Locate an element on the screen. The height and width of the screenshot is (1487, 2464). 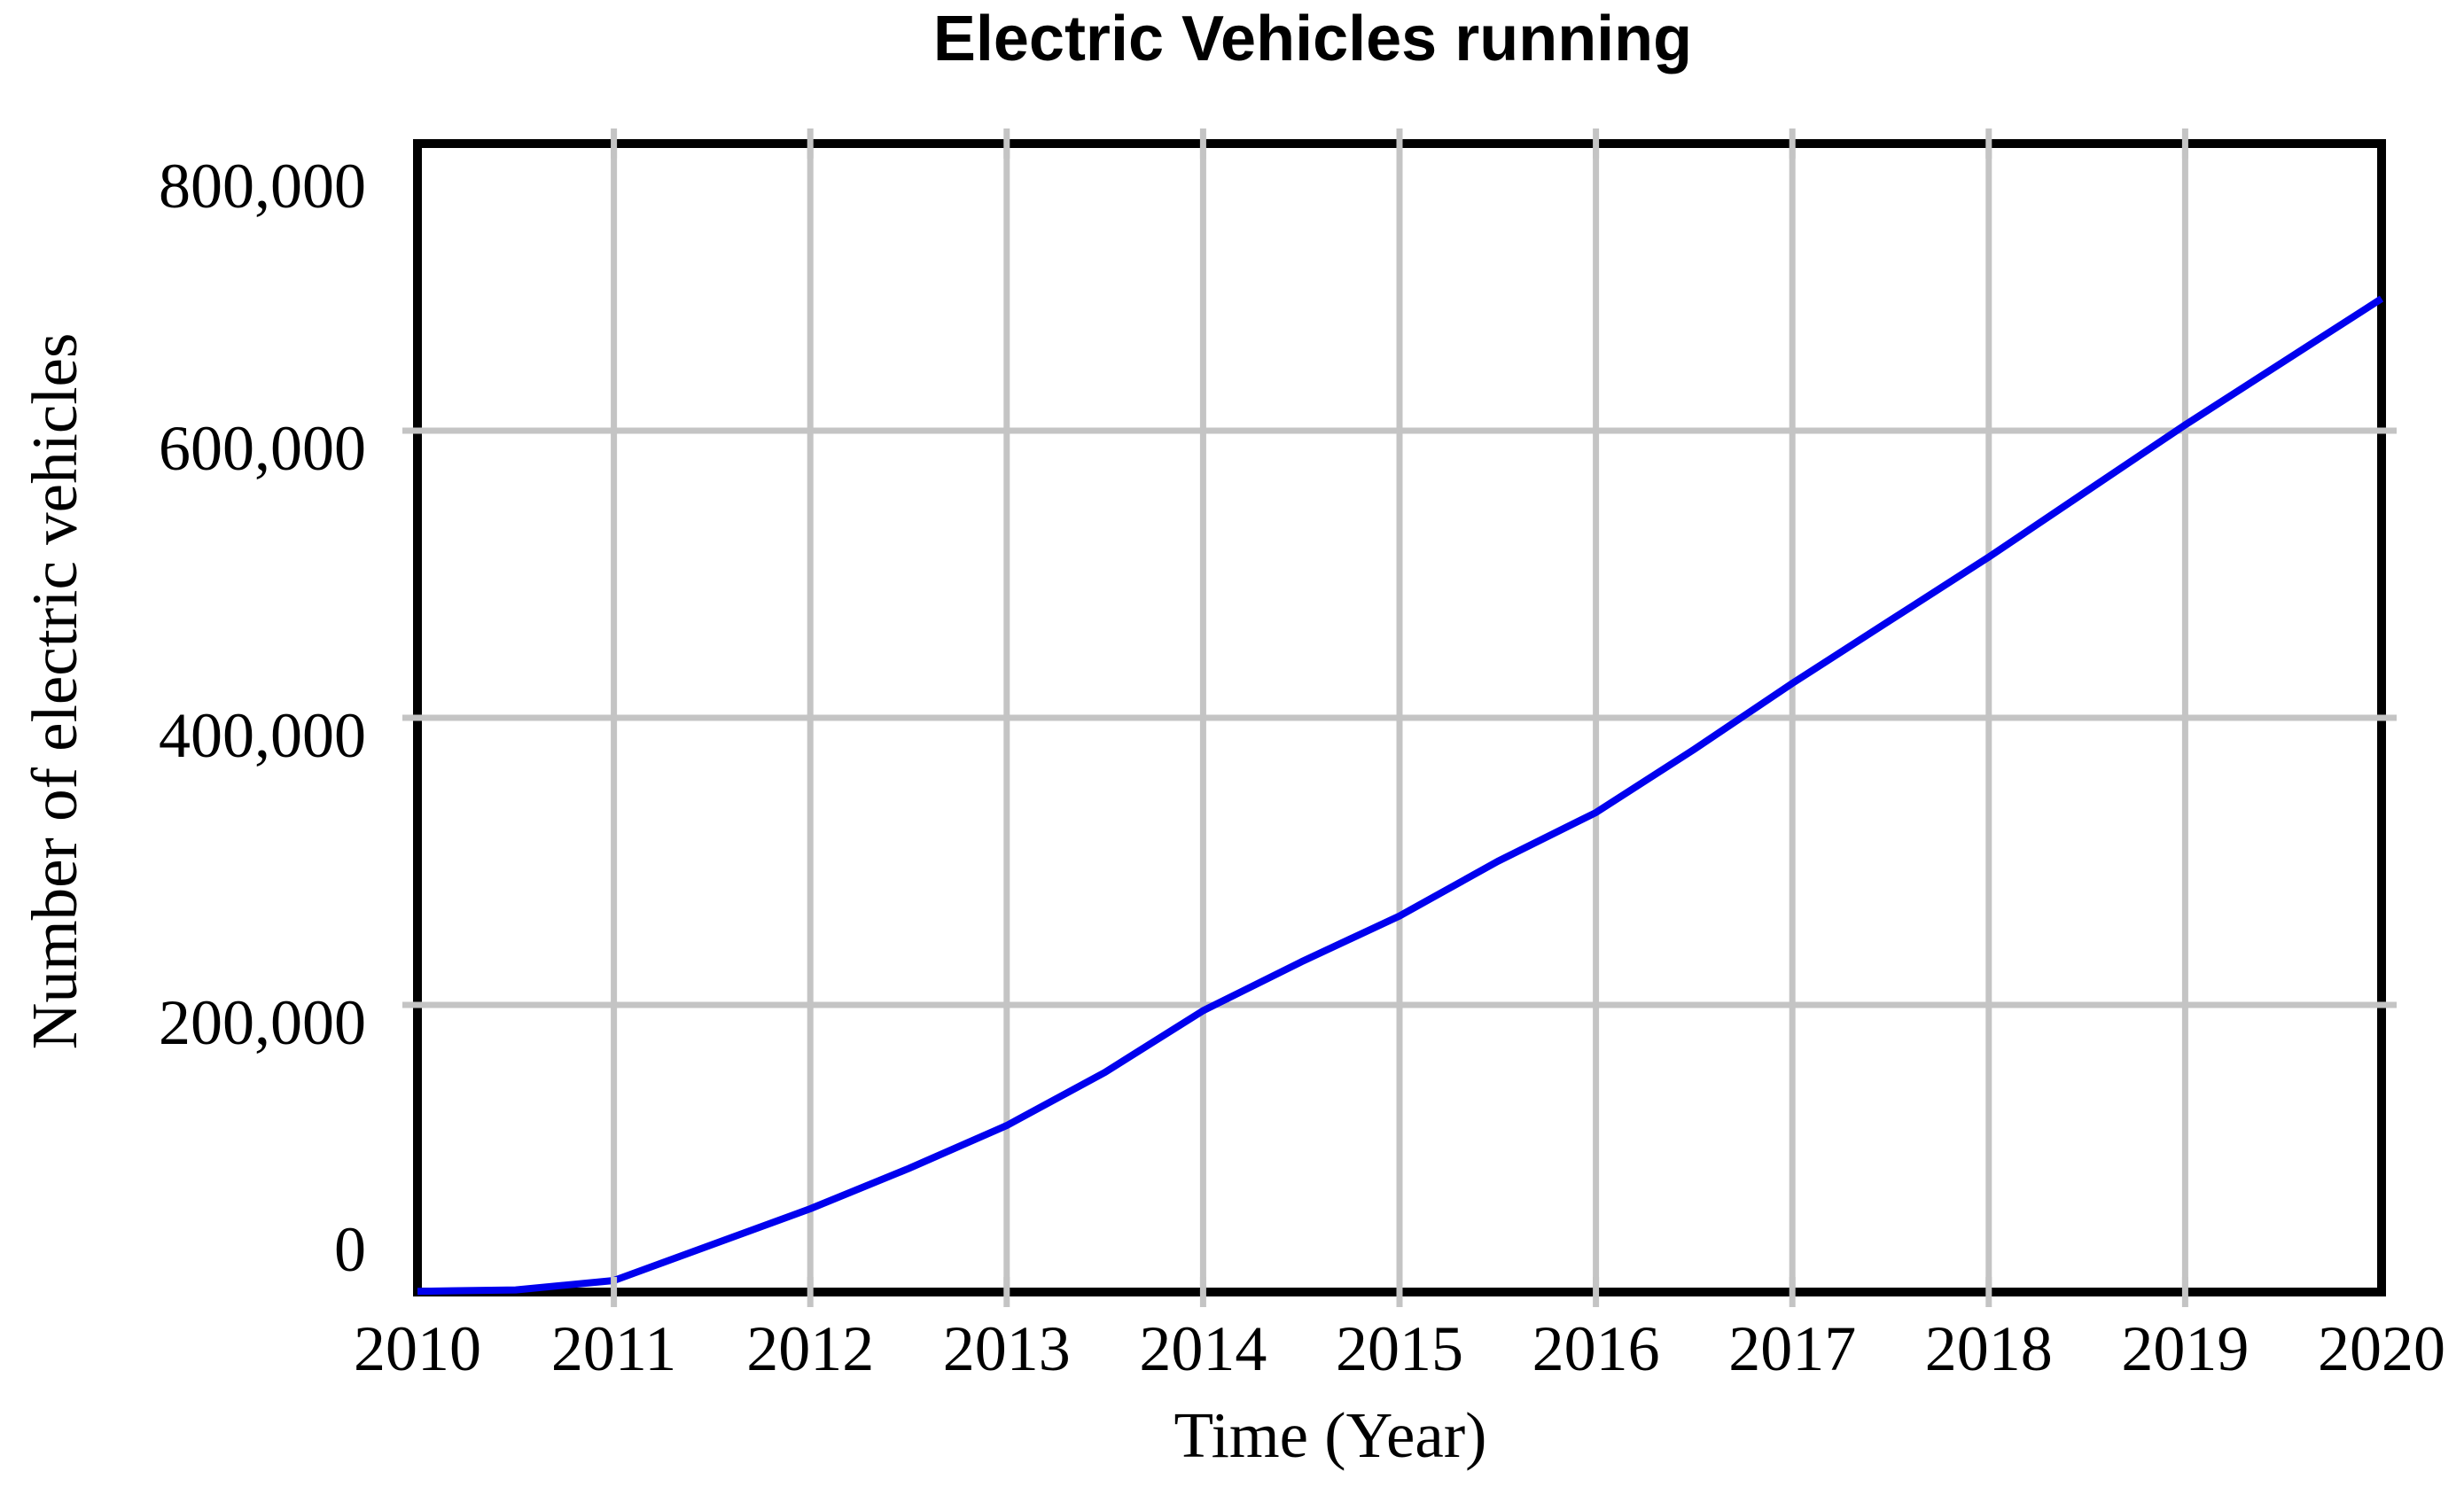
x-tick-label: 2015 is located at coordinates (1399, 1348).